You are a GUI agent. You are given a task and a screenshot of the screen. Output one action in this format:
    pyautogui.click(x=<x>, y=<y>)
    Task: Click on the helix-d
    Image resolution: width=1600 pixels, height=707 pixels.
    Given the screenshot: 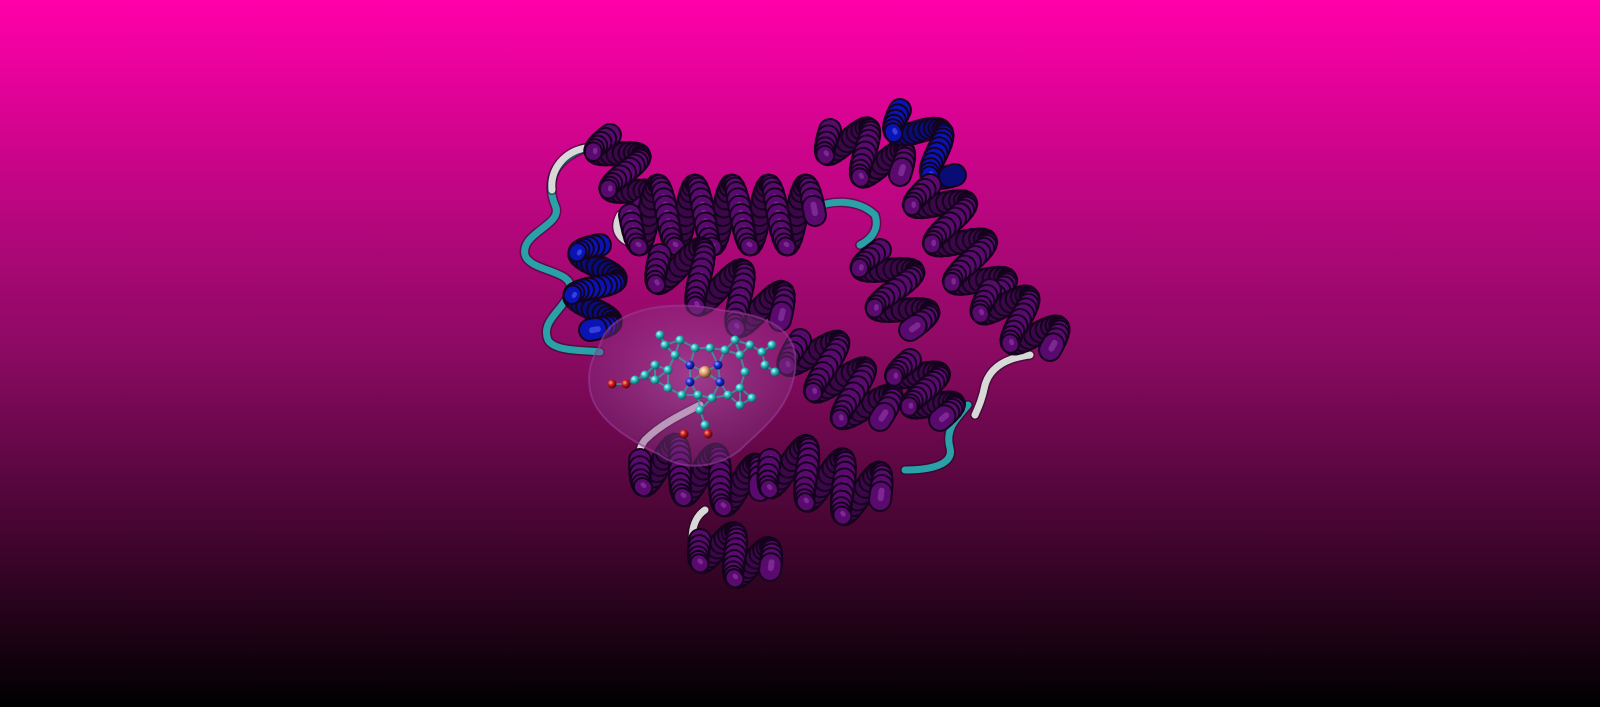 What is the action you would take?
    pyautogui.click(x=960, y=242)
    